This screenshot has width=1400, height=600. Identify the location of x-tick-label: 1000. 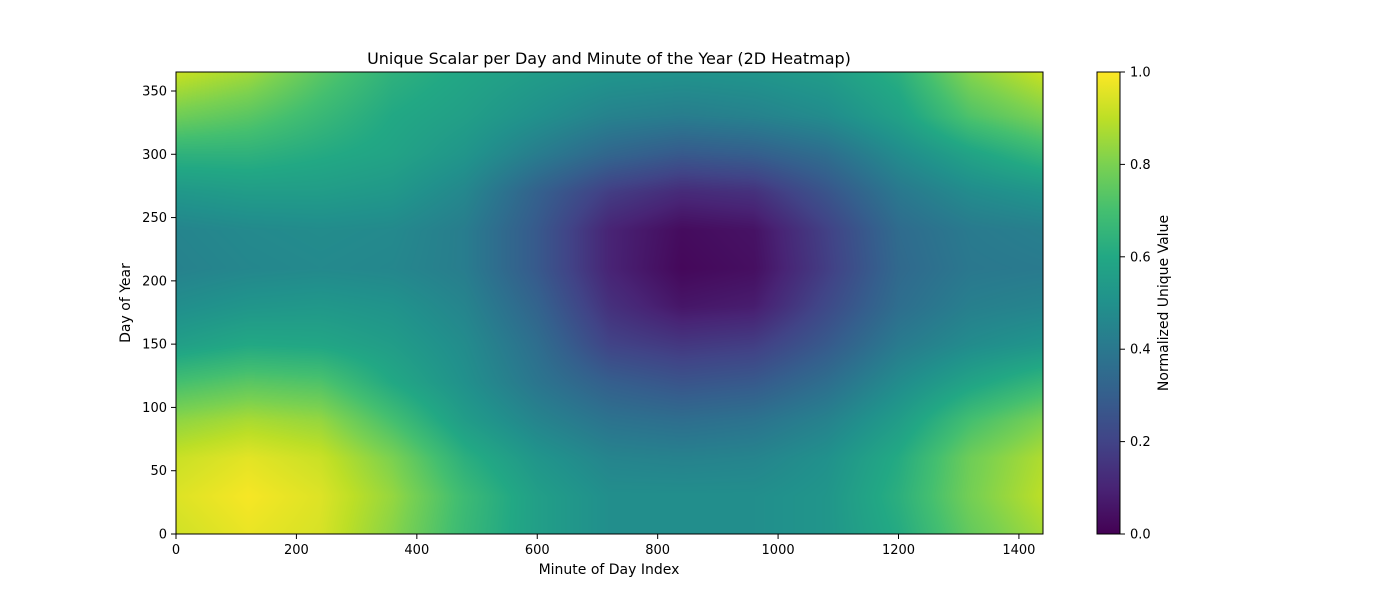
(778, 550).